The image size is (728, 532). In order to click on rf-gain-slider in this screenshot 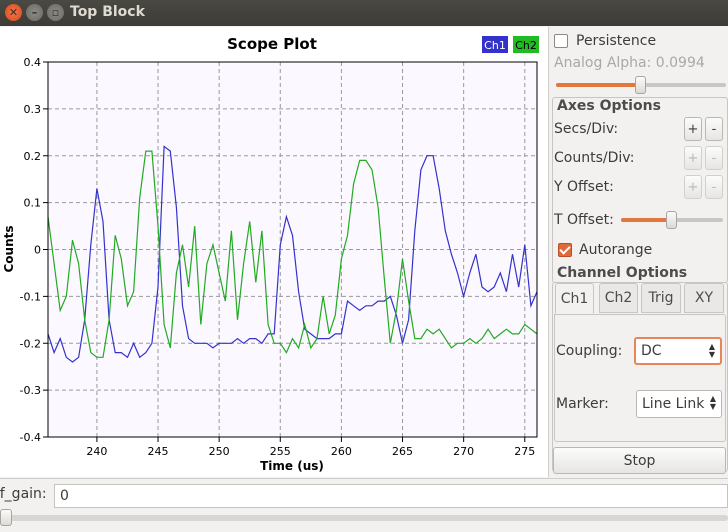, I will do `click(364, 517)`.